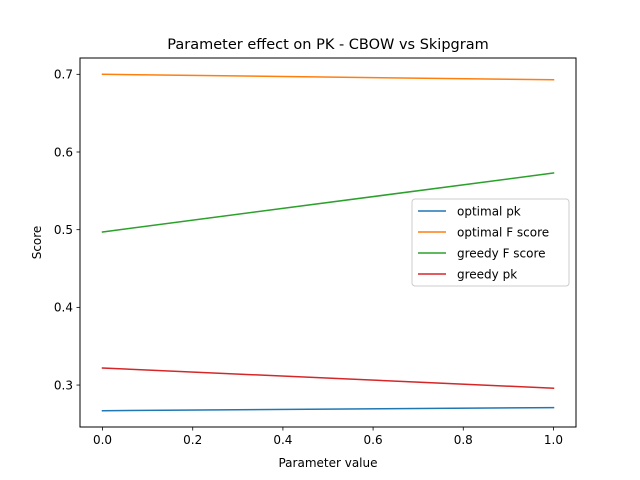  Describe the element at coordinates (282, 440) in the screenshot. I see `x-tick-label: 0.4` at that location.